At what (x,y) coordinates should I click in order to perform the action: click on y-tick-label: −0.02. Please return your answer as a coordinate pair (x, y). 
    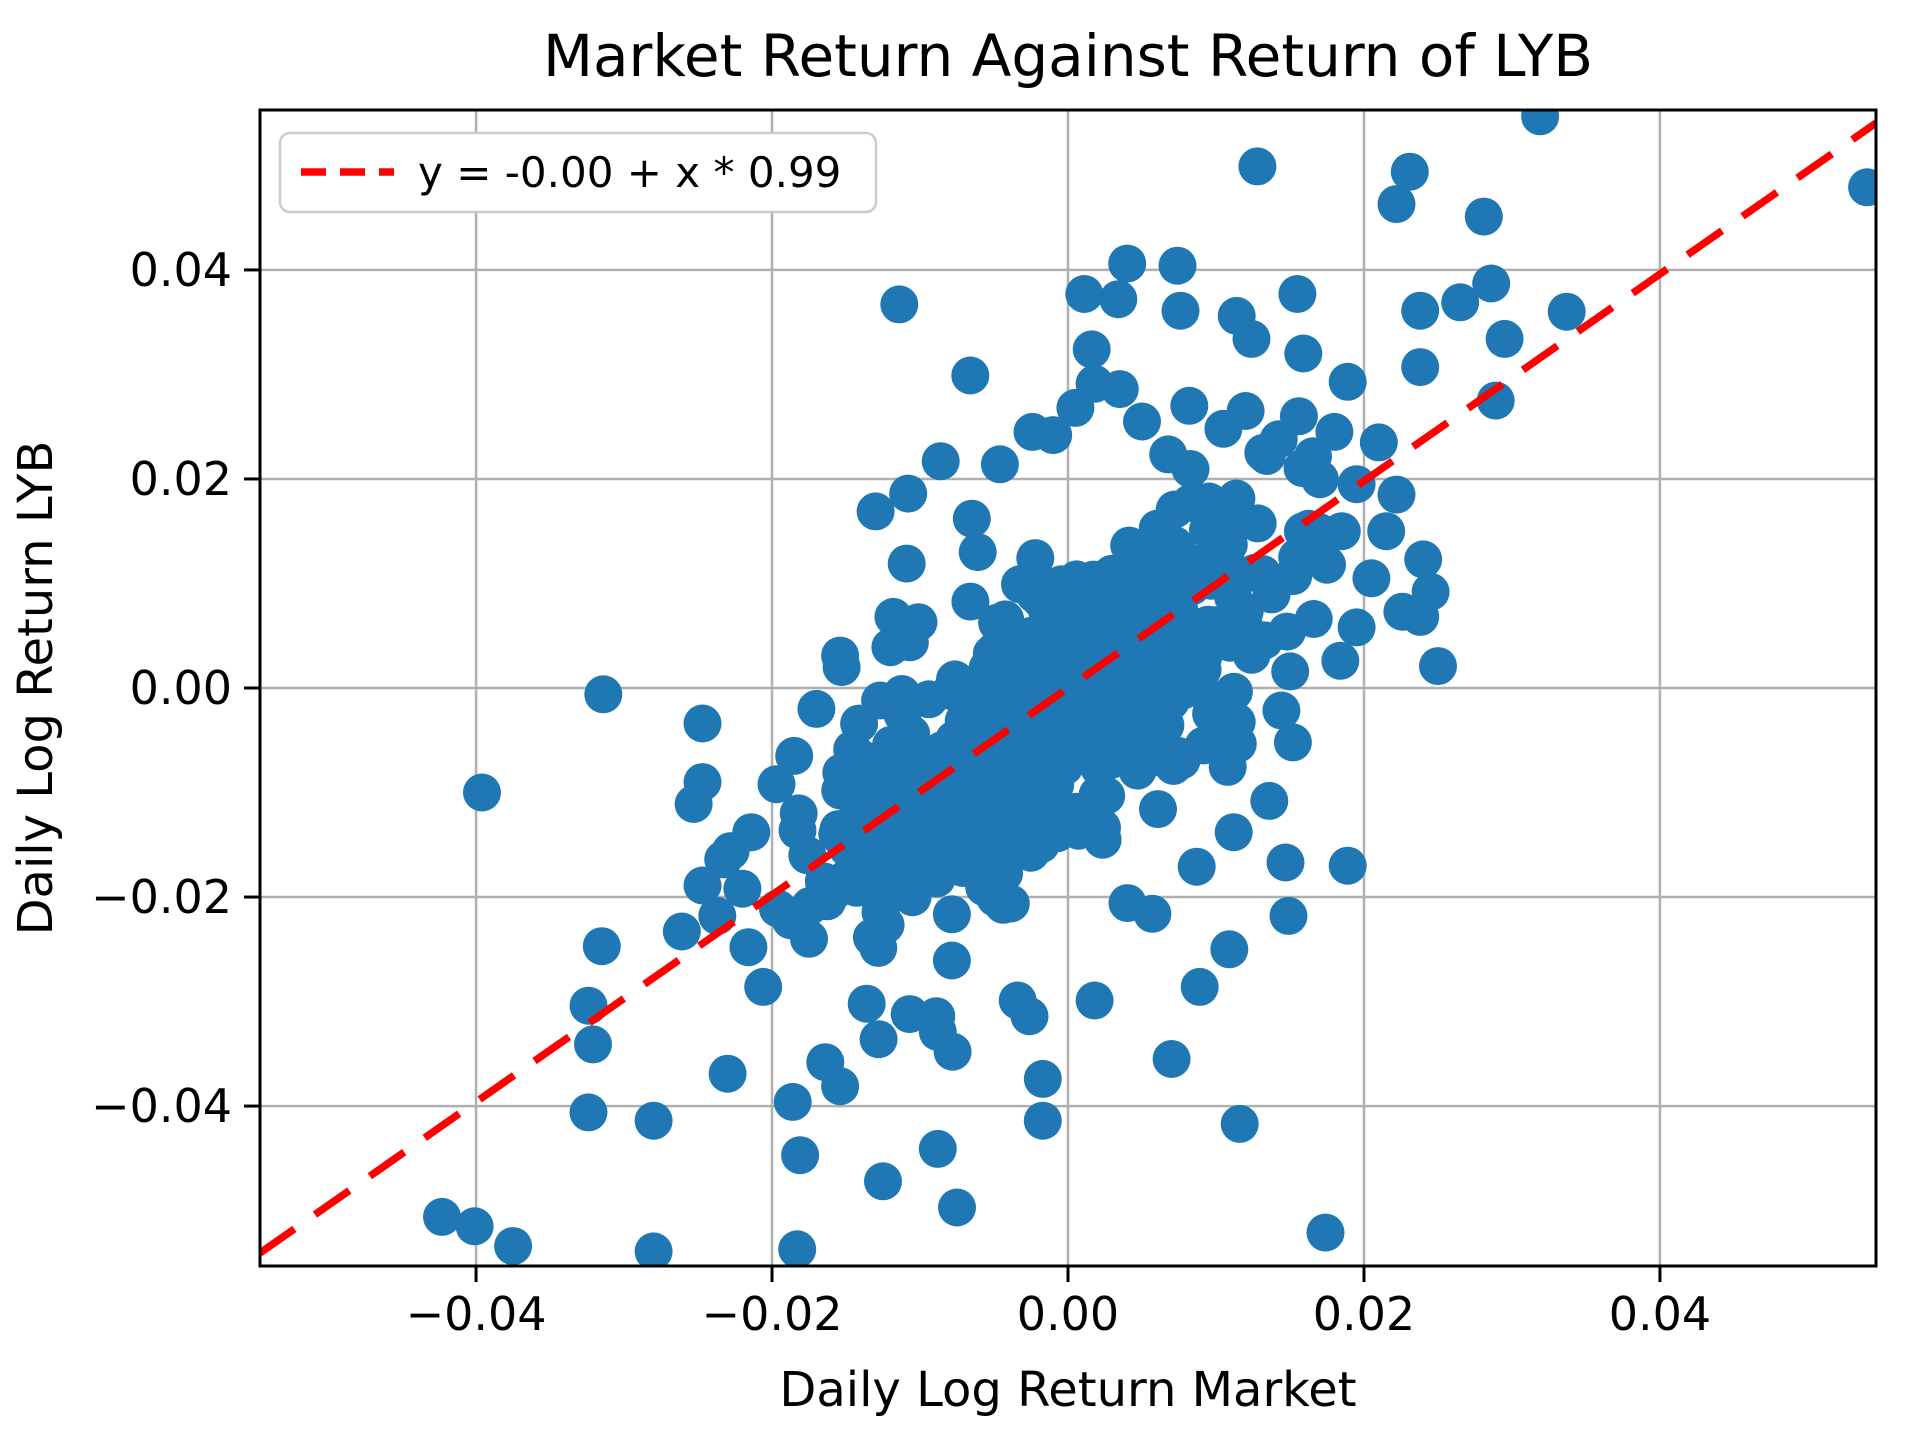
    Looking at the image, I should click on (161, 897).